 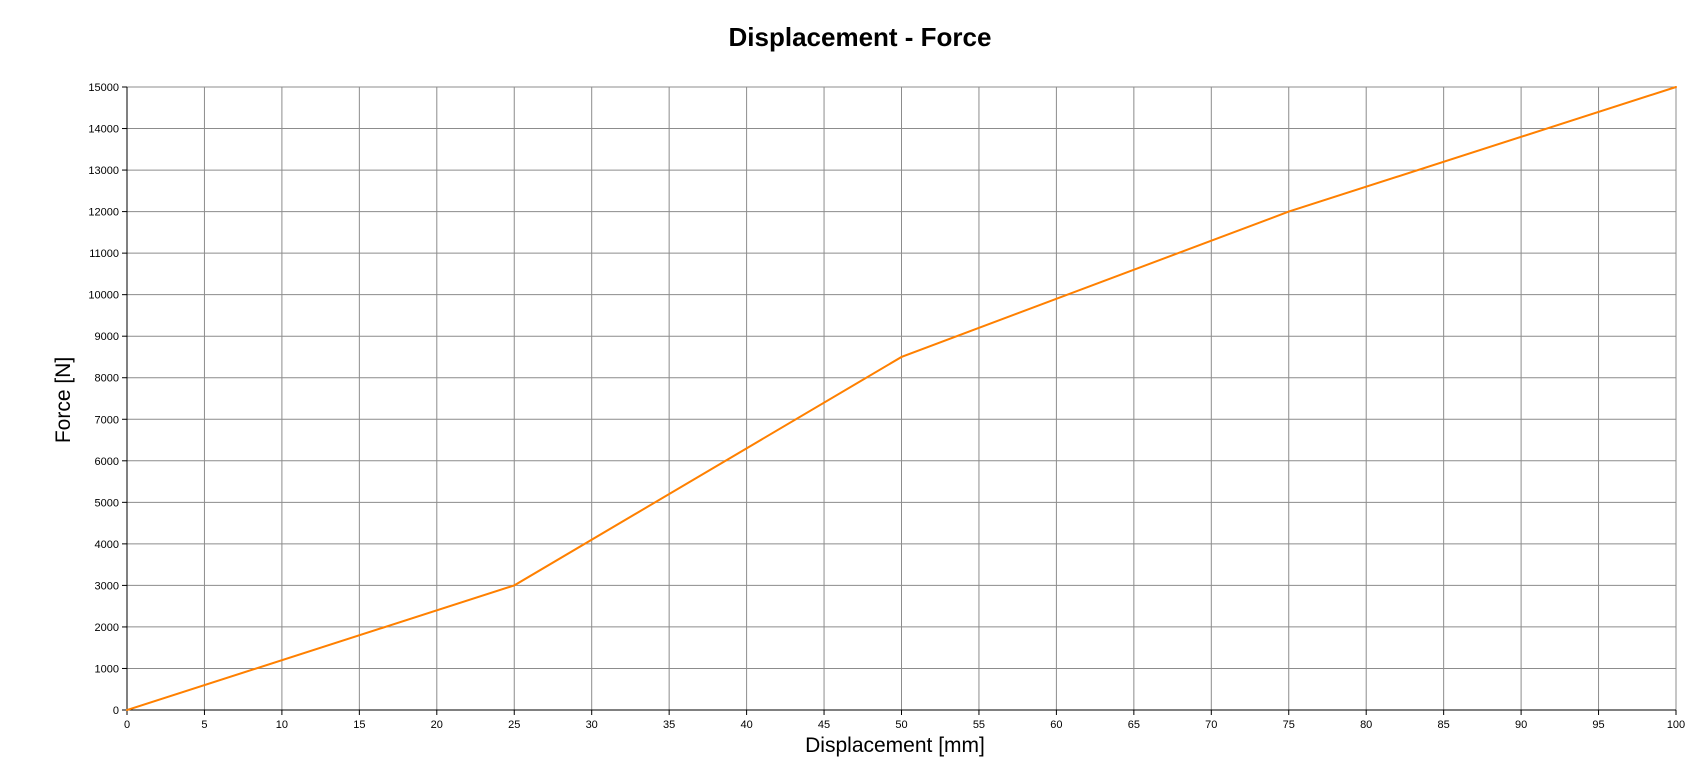 I want to click on y-tick-label: 15000, so click(x=103, y=88).